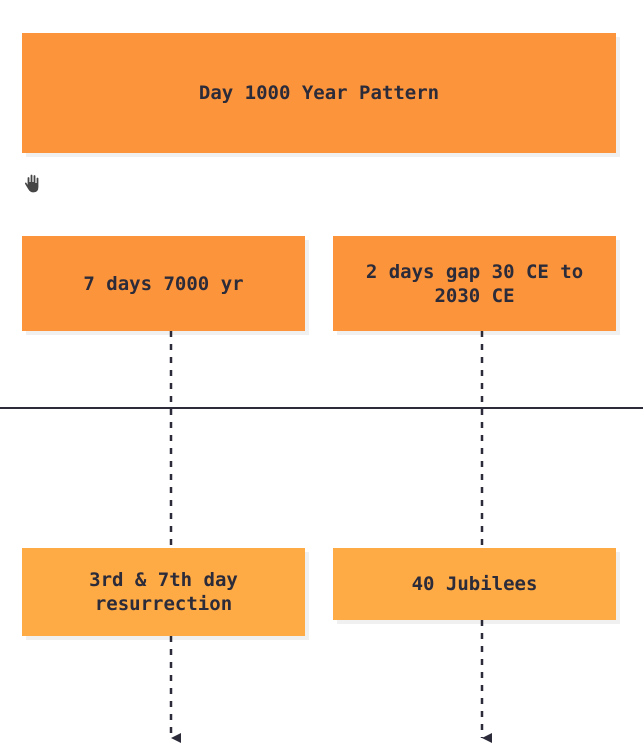 Image resolution: width=643 pixels, height=750 pixels. I want to click on node-jubilees: 40 Jubilees, so click(474, 584).